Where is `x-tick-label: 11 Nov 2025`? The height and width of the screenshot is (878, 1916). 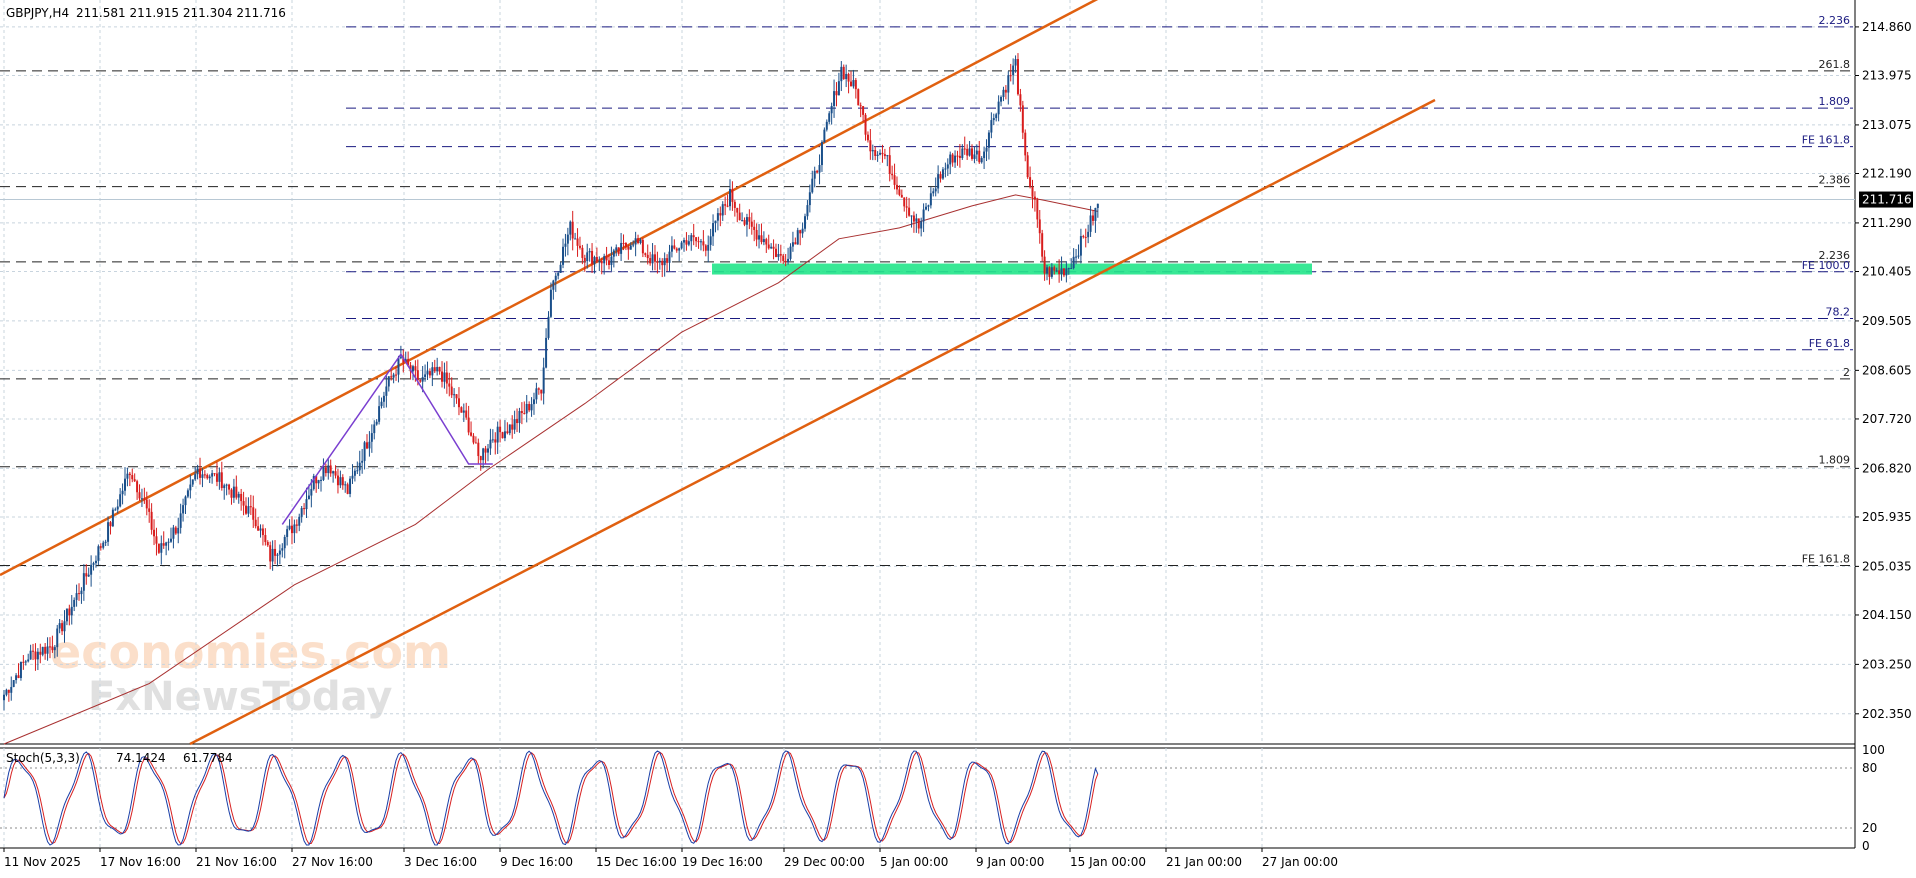
x-tick-label: 11 Nov 2025 is located at coordinates (42, 862).